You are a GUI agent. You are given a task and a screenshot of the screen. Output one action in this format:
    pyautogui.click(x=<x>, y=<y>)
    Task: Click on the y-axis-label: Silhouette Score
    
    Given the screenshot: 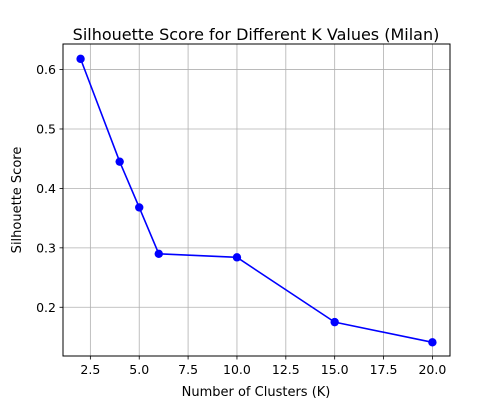 What is the action you would take?
    pyautogui.click(x=17, y=200)
    